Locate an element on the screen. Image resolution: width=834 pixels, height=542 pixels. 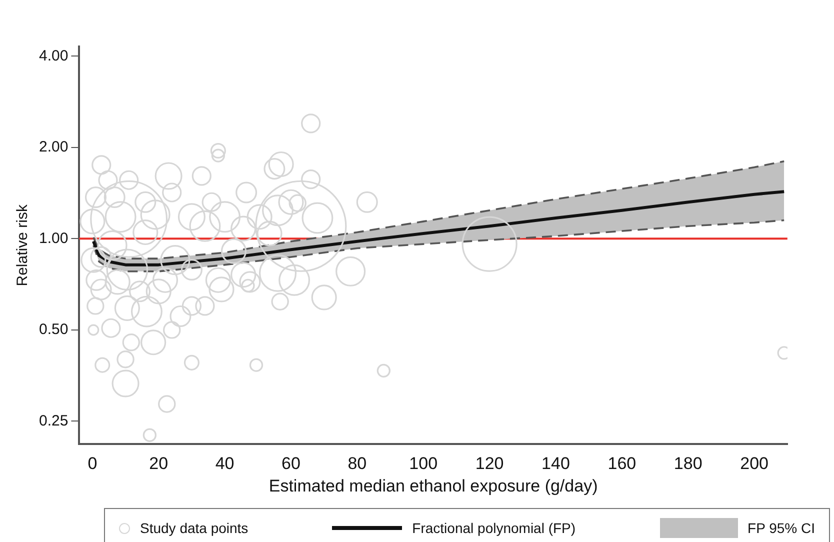
x-tick-label: 200 is located at coordinates (754, 464).